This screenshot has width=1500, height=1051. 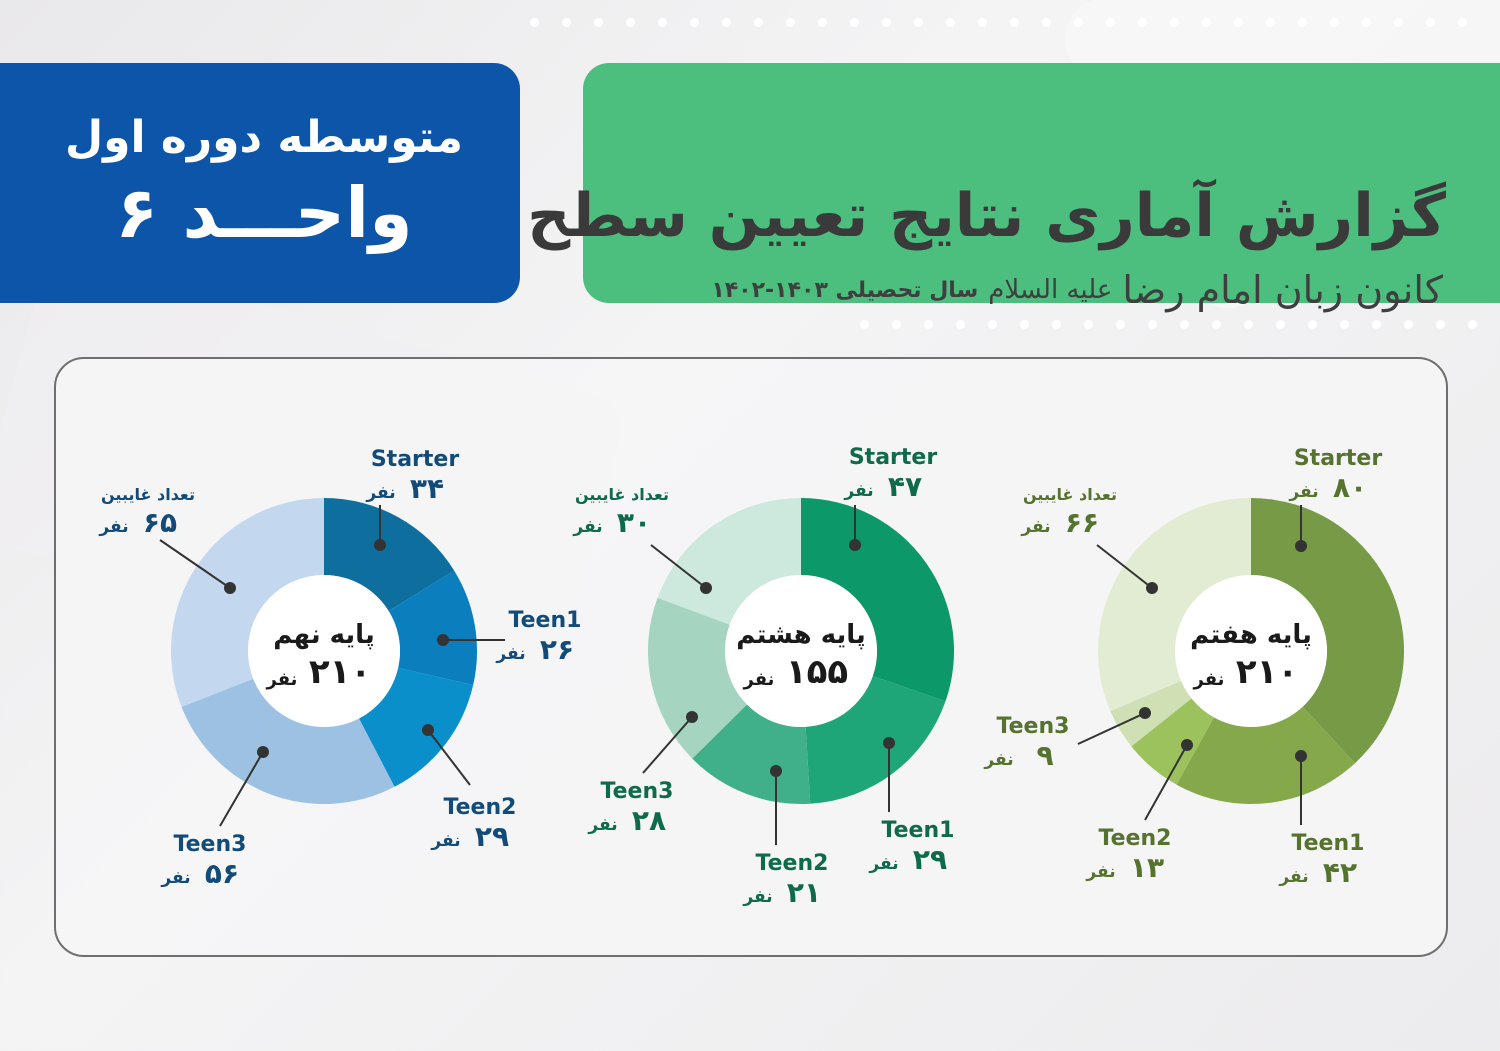 I want to click on center-title: پایه هفتم, so click(x=1251, y=635).